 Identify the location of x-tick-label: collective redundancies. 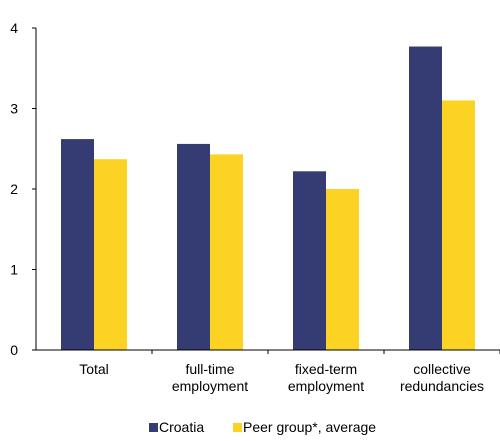
(442, 377).